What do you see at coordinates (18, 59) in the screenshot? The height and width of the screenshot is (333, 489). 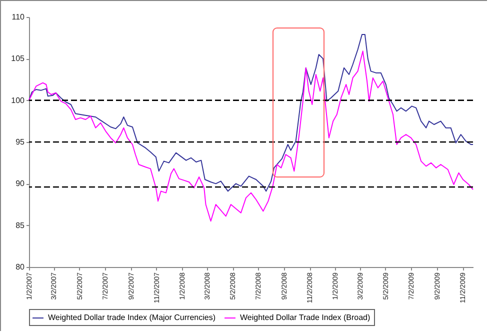 I see `y-tick-label: 105` at bounding box center [18, 59].